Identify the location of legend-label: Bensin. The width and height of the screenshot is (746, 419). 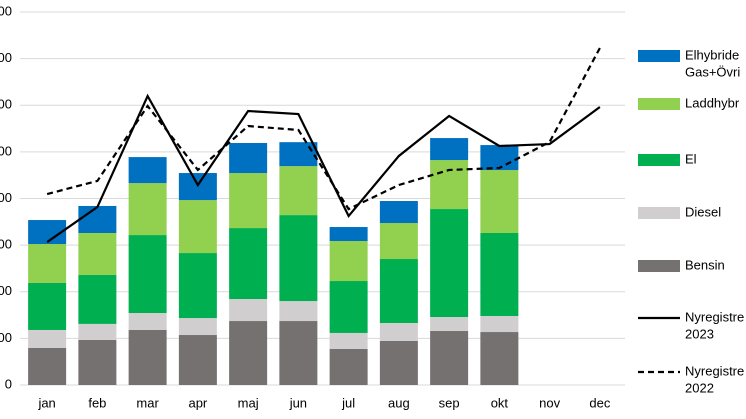
(705, 264).